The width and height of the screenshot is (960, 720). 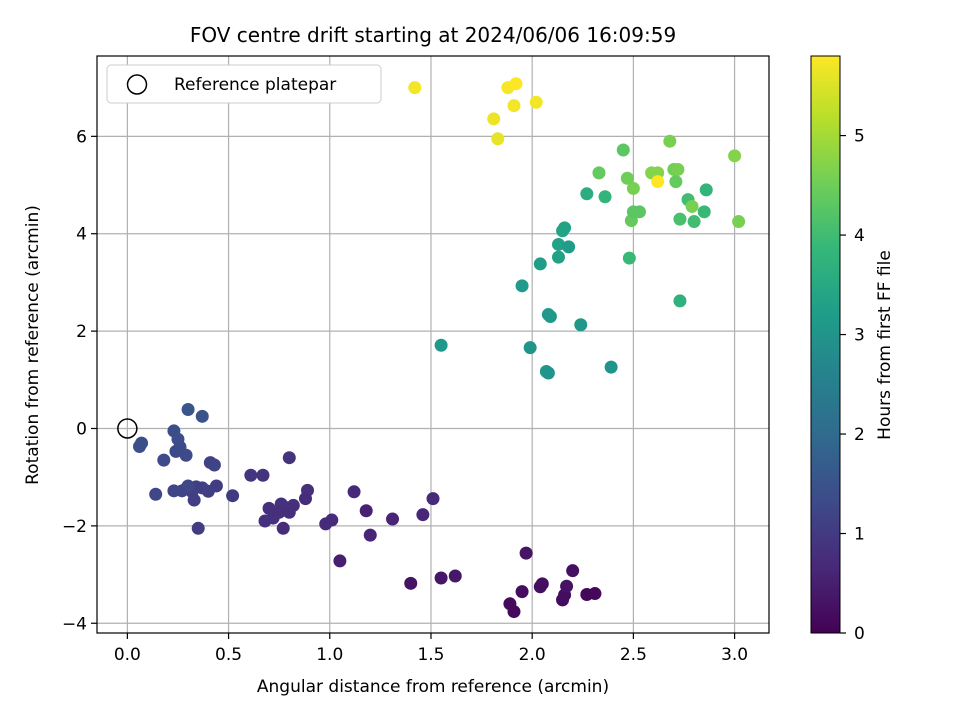 What do you see at coordinates (127, 655) in the screenshot?
I see `x-tick-label: 0.0` at bounding box center [127, 655].